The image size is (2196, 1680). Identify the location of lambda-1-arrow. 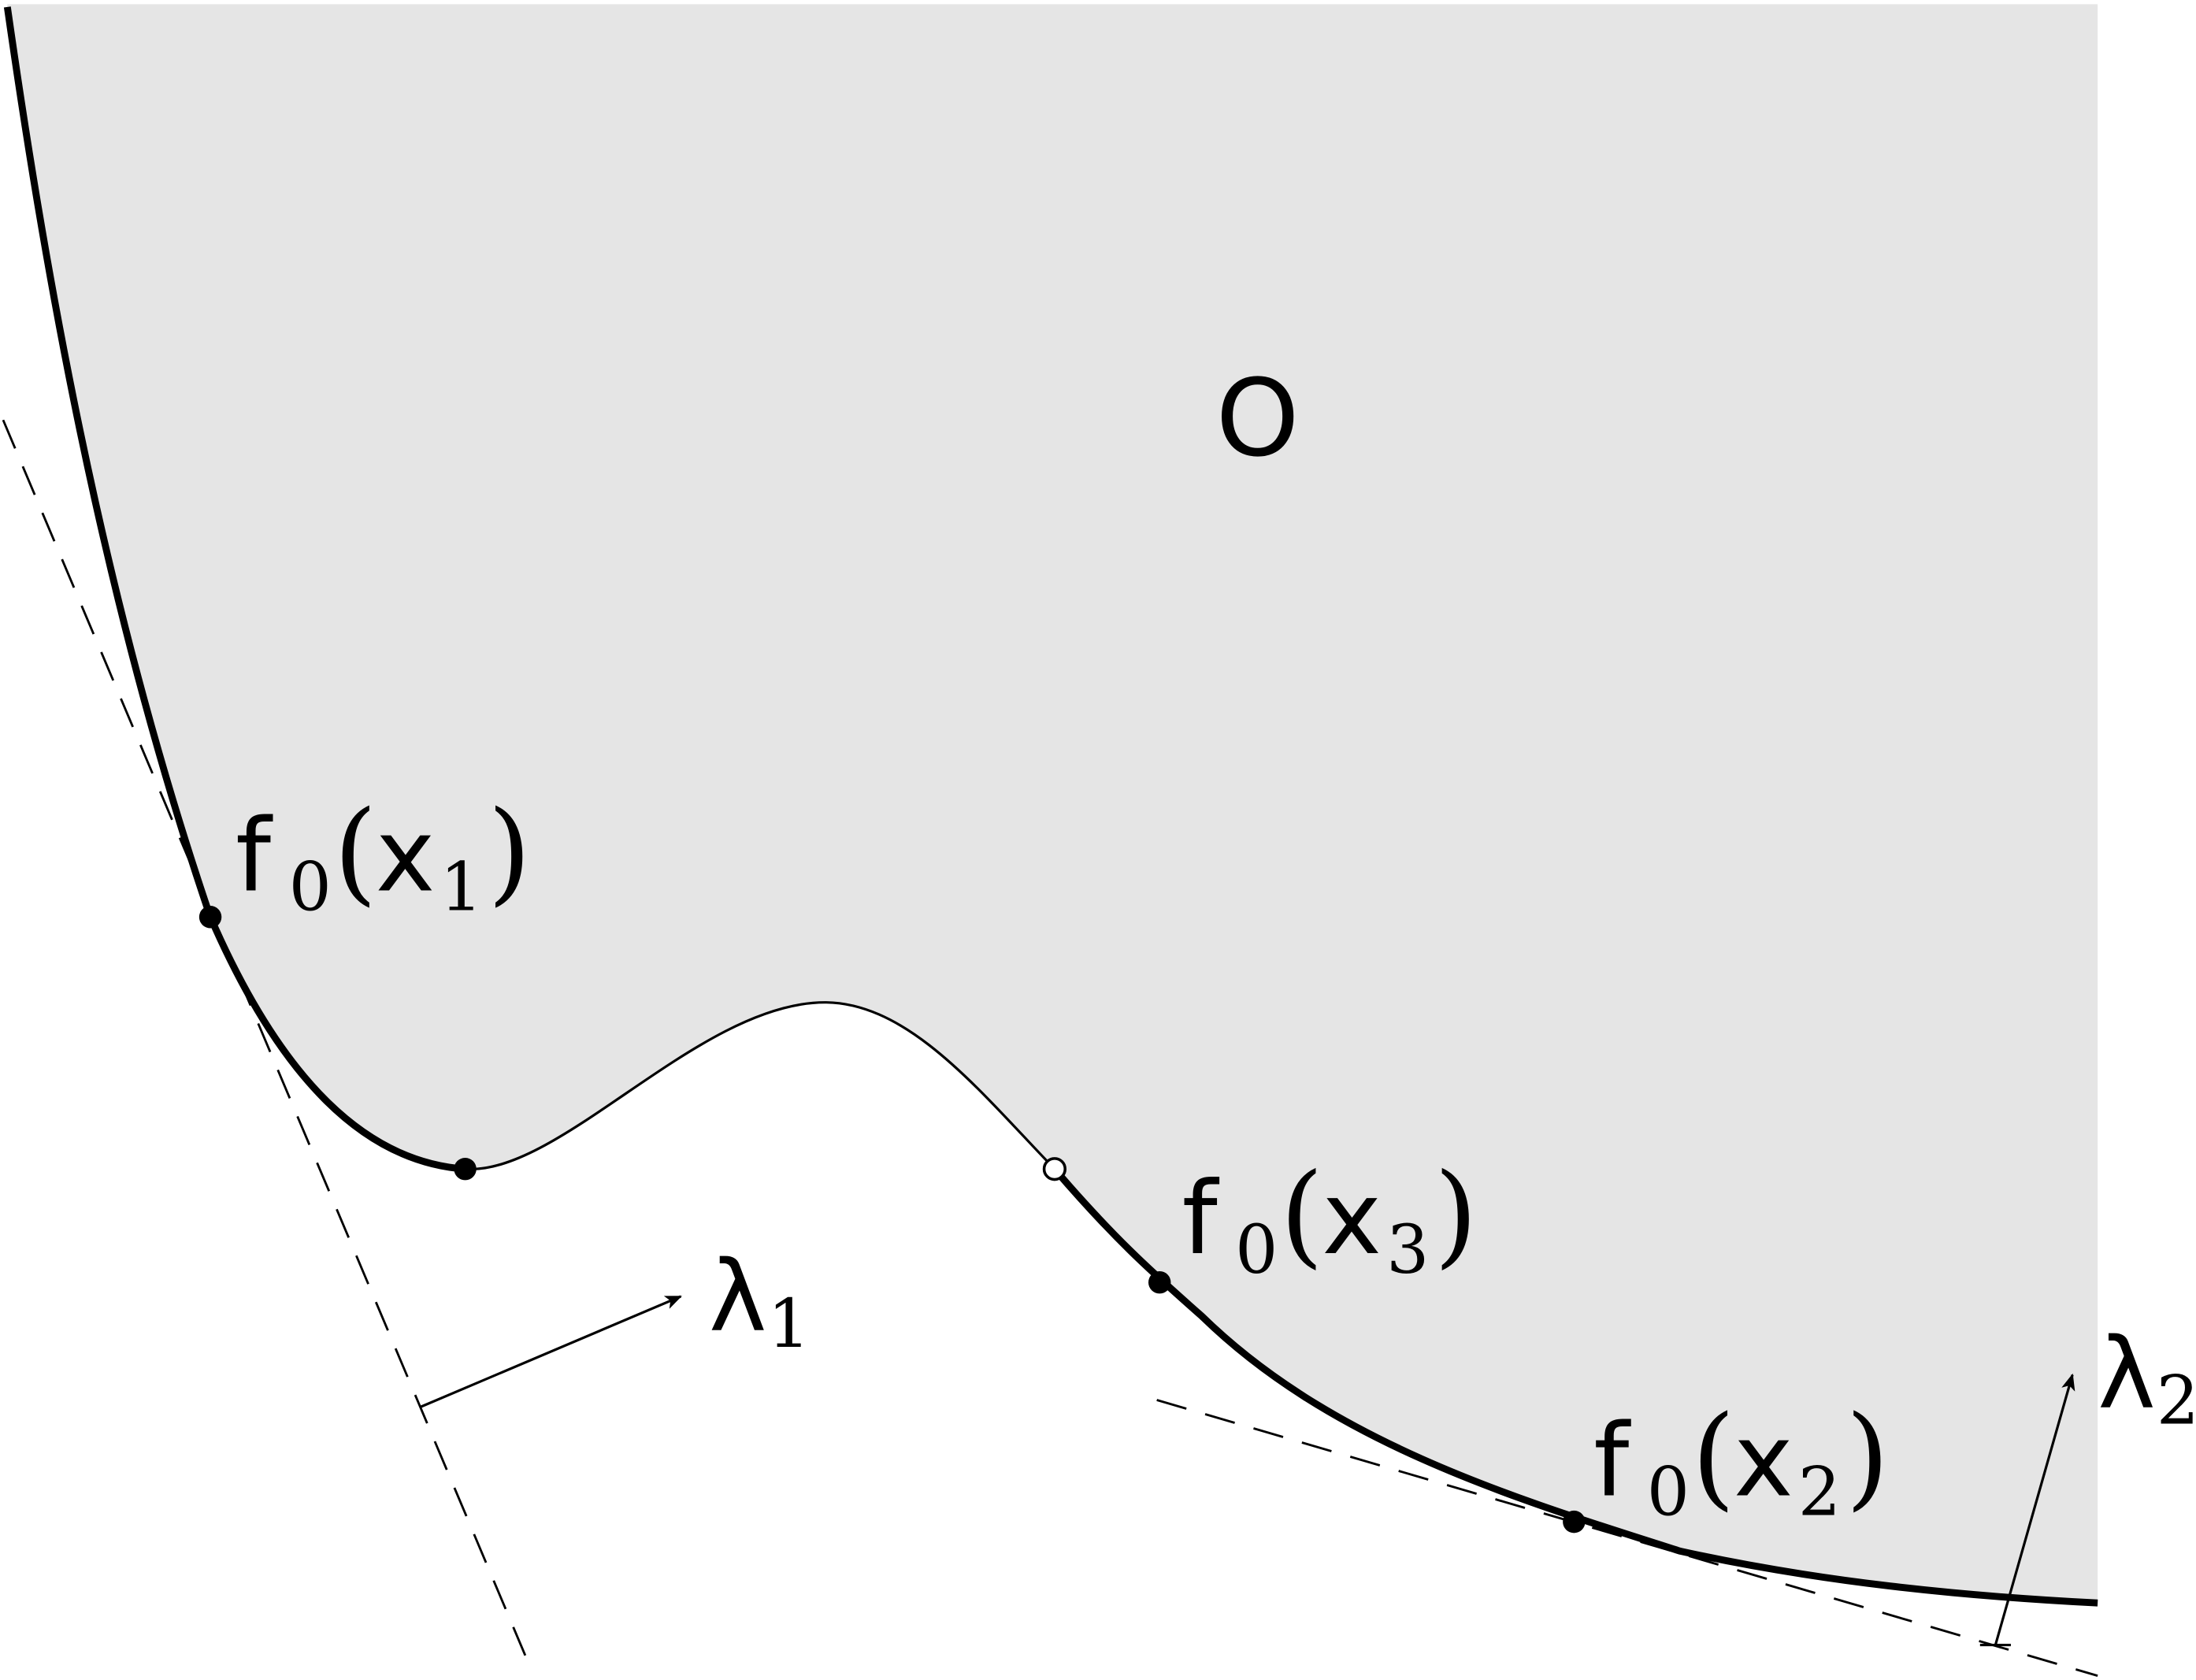
(551, 1351).